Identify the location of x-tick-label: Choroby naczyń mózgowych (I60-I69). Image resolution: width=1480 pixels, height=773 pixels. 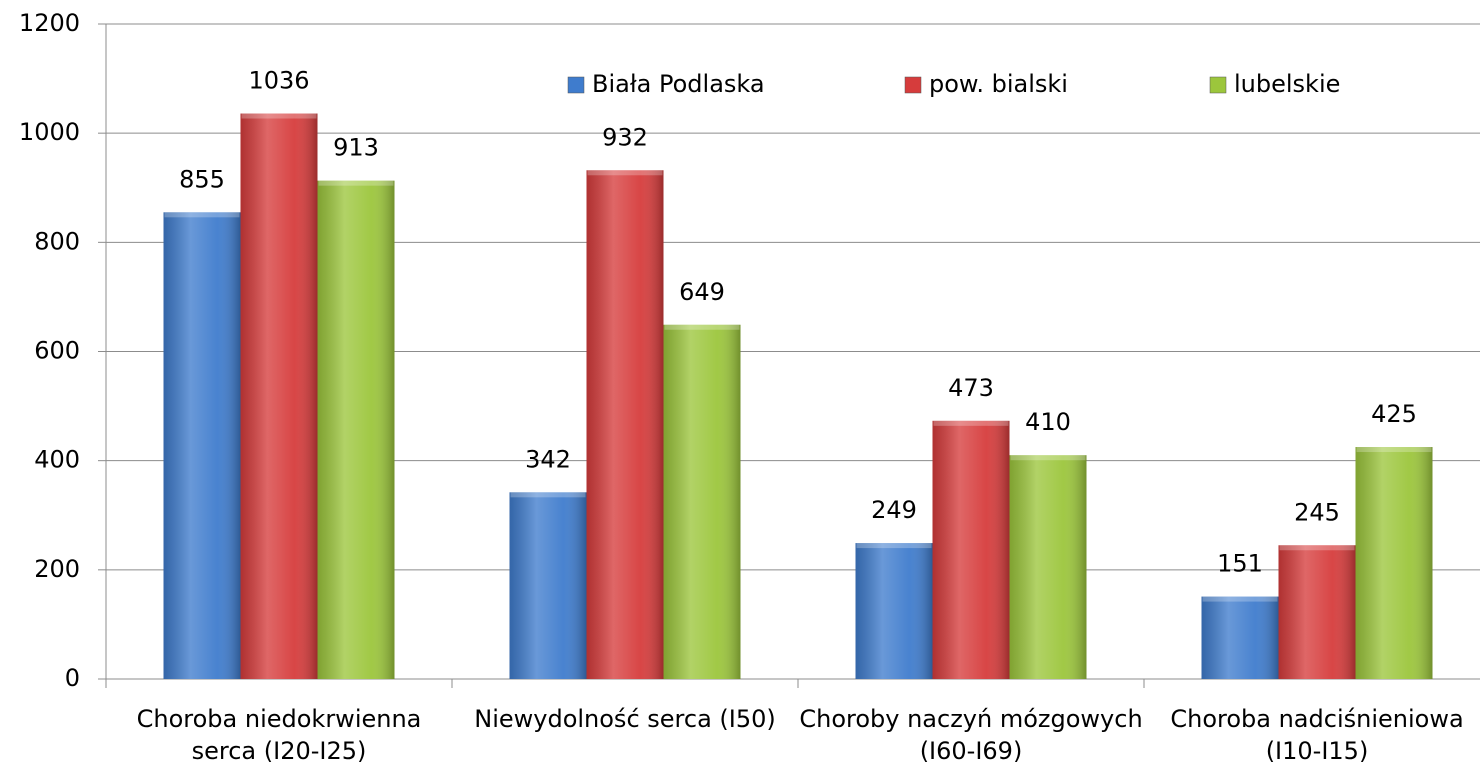
(971, 735).